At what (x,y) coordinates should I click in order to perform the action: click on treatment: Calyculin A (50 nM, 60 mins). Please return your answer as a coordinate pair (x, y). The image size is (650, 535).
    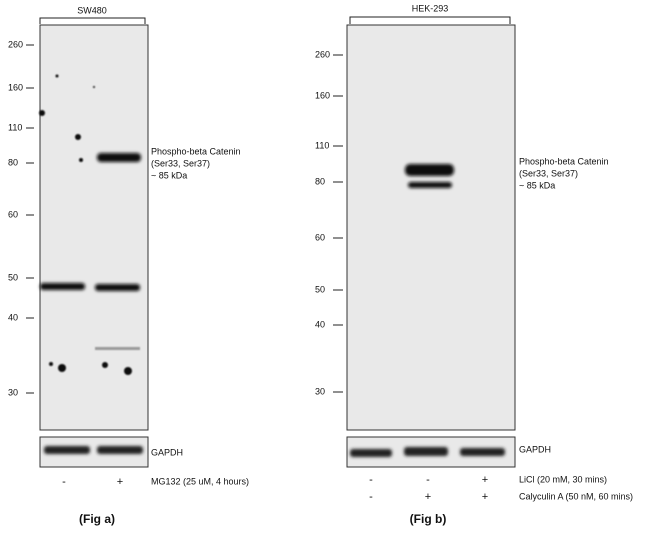
    Looking at the image, I should click on (576, 496).